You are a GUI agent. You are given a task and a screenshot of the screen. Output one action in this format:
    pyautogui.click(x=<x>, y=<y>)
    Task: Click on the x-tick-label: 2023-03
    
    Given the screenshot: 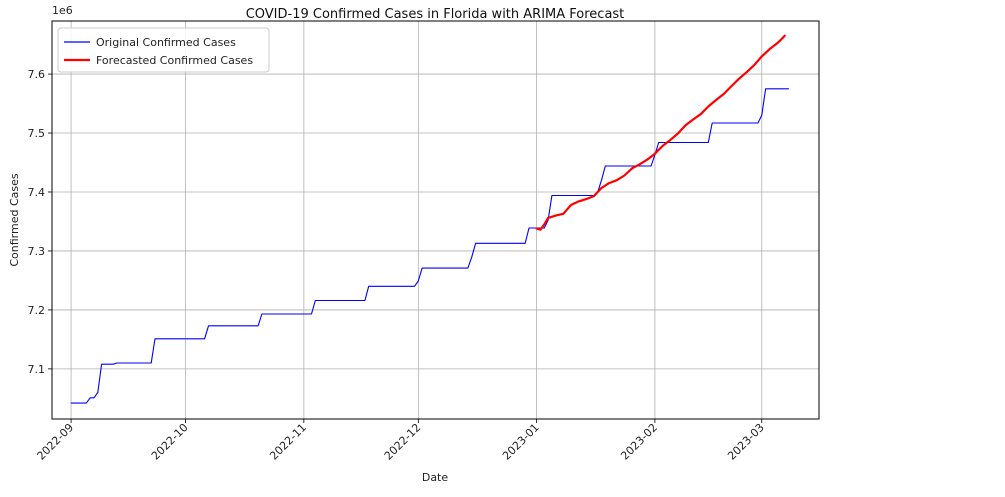 What is the action you would take?
    pyautogui.click(x=746, y=442)
    